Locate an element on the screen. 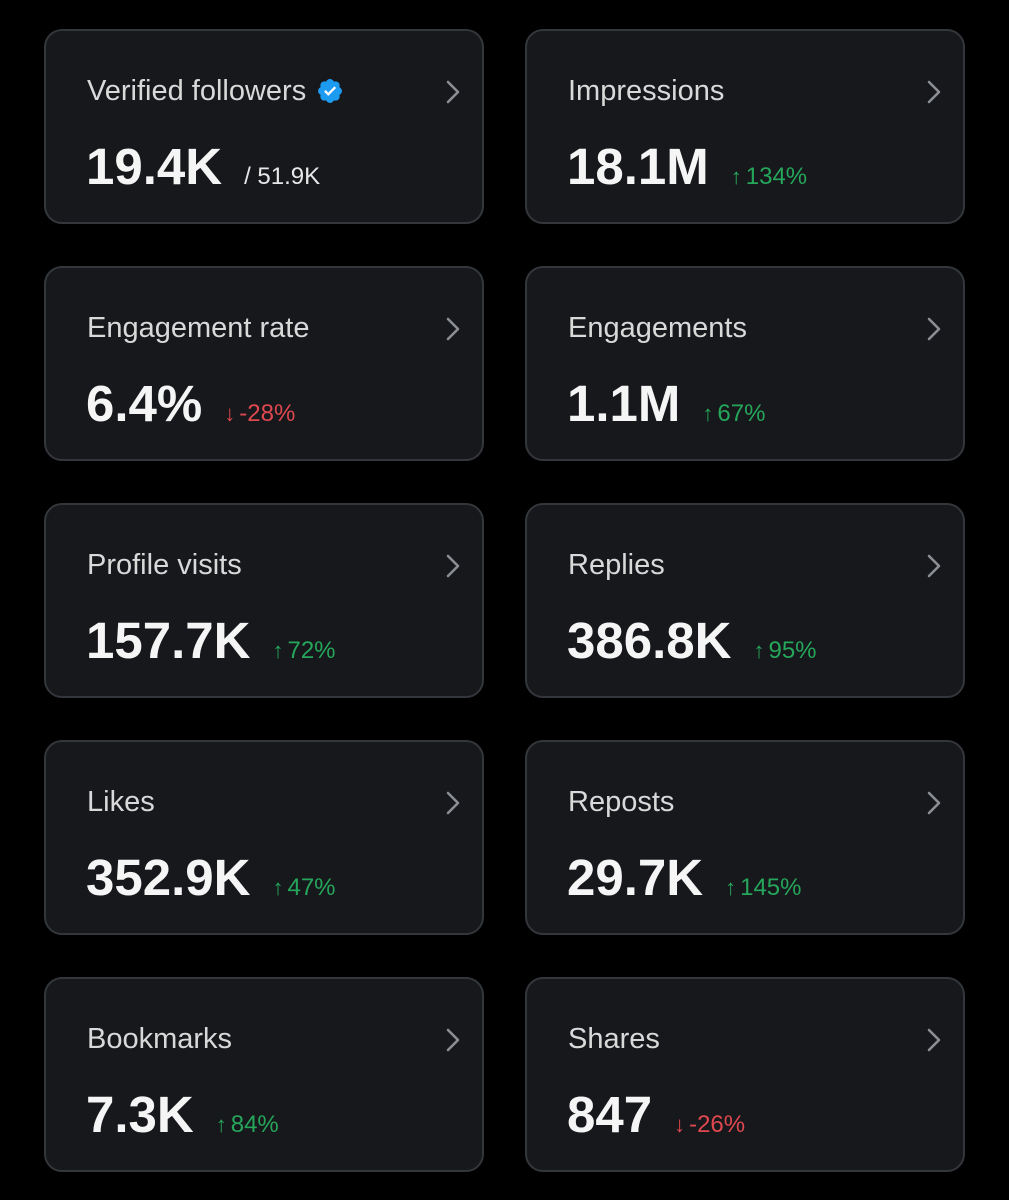 The height and width of the screenshot is (1200, 1009). metric-row: 157.7K ↑ 72% is located at coordinates (211, 641).